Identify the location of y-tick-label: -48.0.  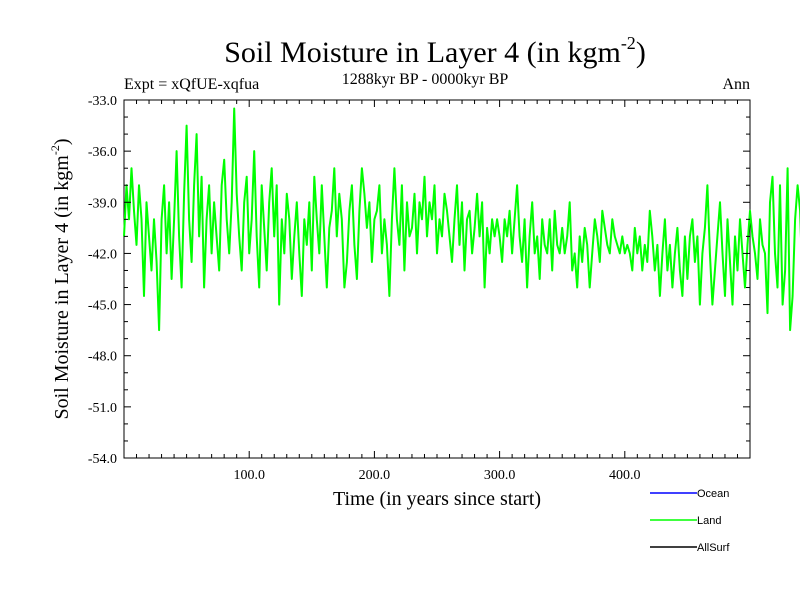
(102, 357).